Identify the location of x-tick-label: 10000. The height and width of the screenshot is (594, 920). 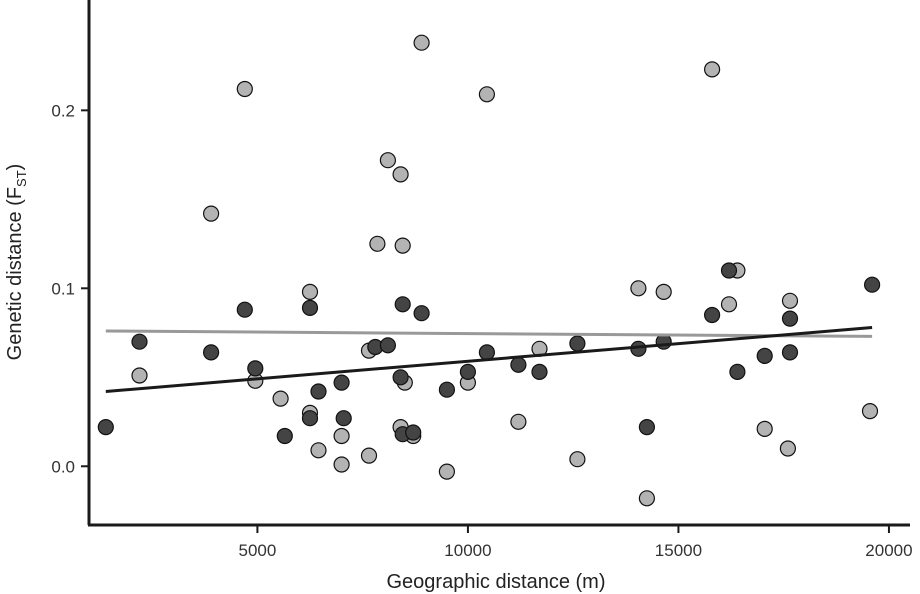
(467, 550).